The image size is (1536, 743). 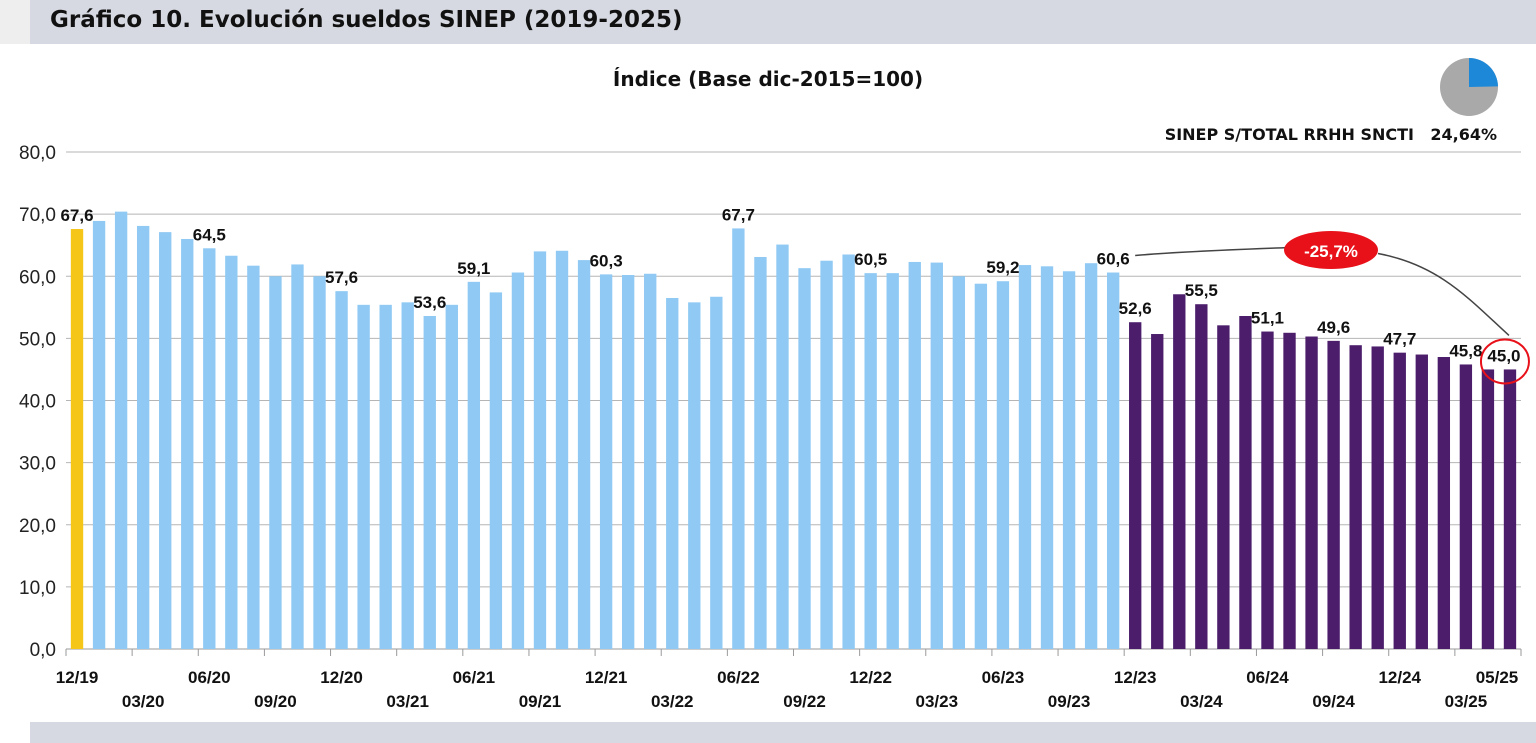 I want to click on y-tick-label: 50,0, so click(x=37, y=339).